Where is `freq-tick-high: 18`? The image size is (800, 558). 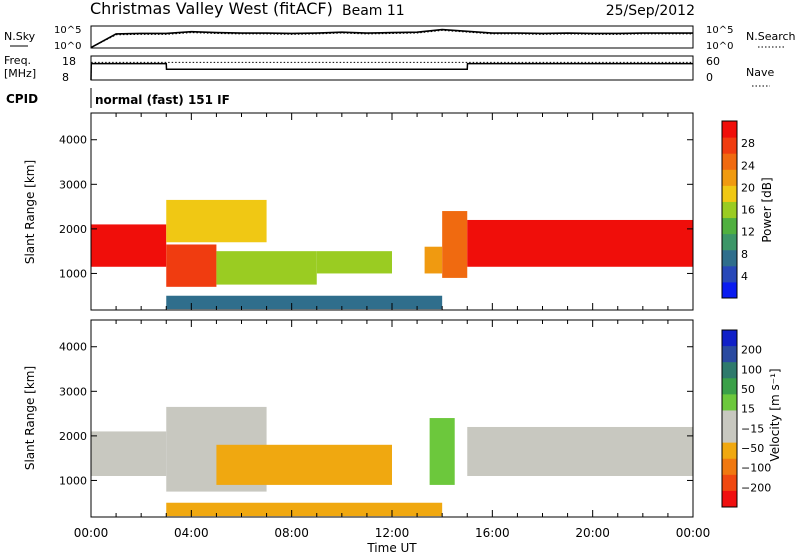
freq-tick-high: 18 is located at coordinates (69, 61).